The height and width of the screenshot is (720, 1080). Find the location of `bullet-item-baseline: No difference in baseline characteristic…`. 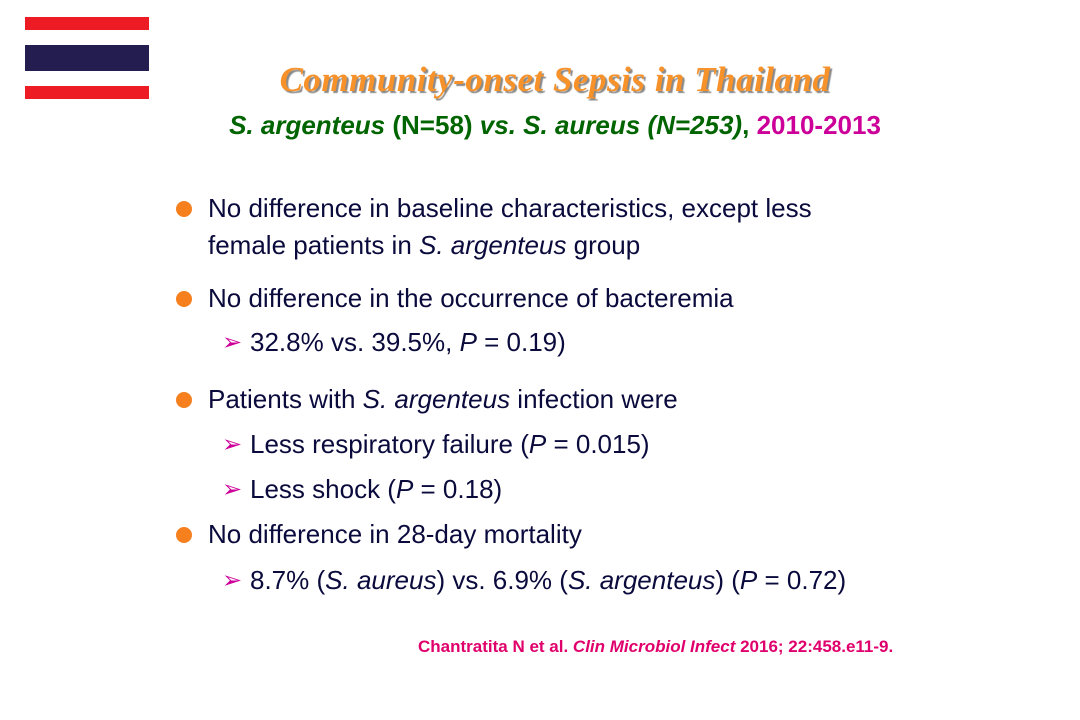

bullet-item-baseline: No difference in baseline characteristic… is located at coordinates (605, 227).